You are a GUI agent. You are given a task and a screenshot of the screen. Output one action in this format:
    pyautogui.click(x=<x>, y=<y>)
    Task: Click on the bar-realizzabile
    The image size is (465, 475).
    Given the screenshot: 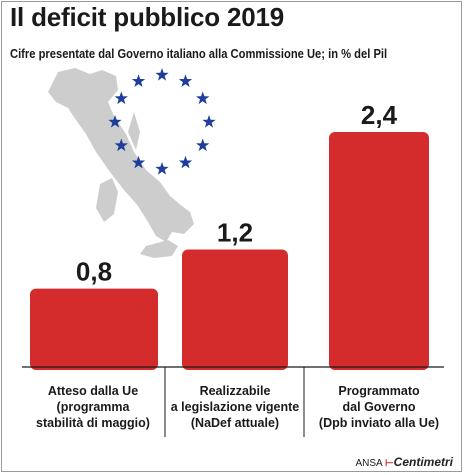 What is the action you would take?
    pyautogui.click(x=235, y=309)
    